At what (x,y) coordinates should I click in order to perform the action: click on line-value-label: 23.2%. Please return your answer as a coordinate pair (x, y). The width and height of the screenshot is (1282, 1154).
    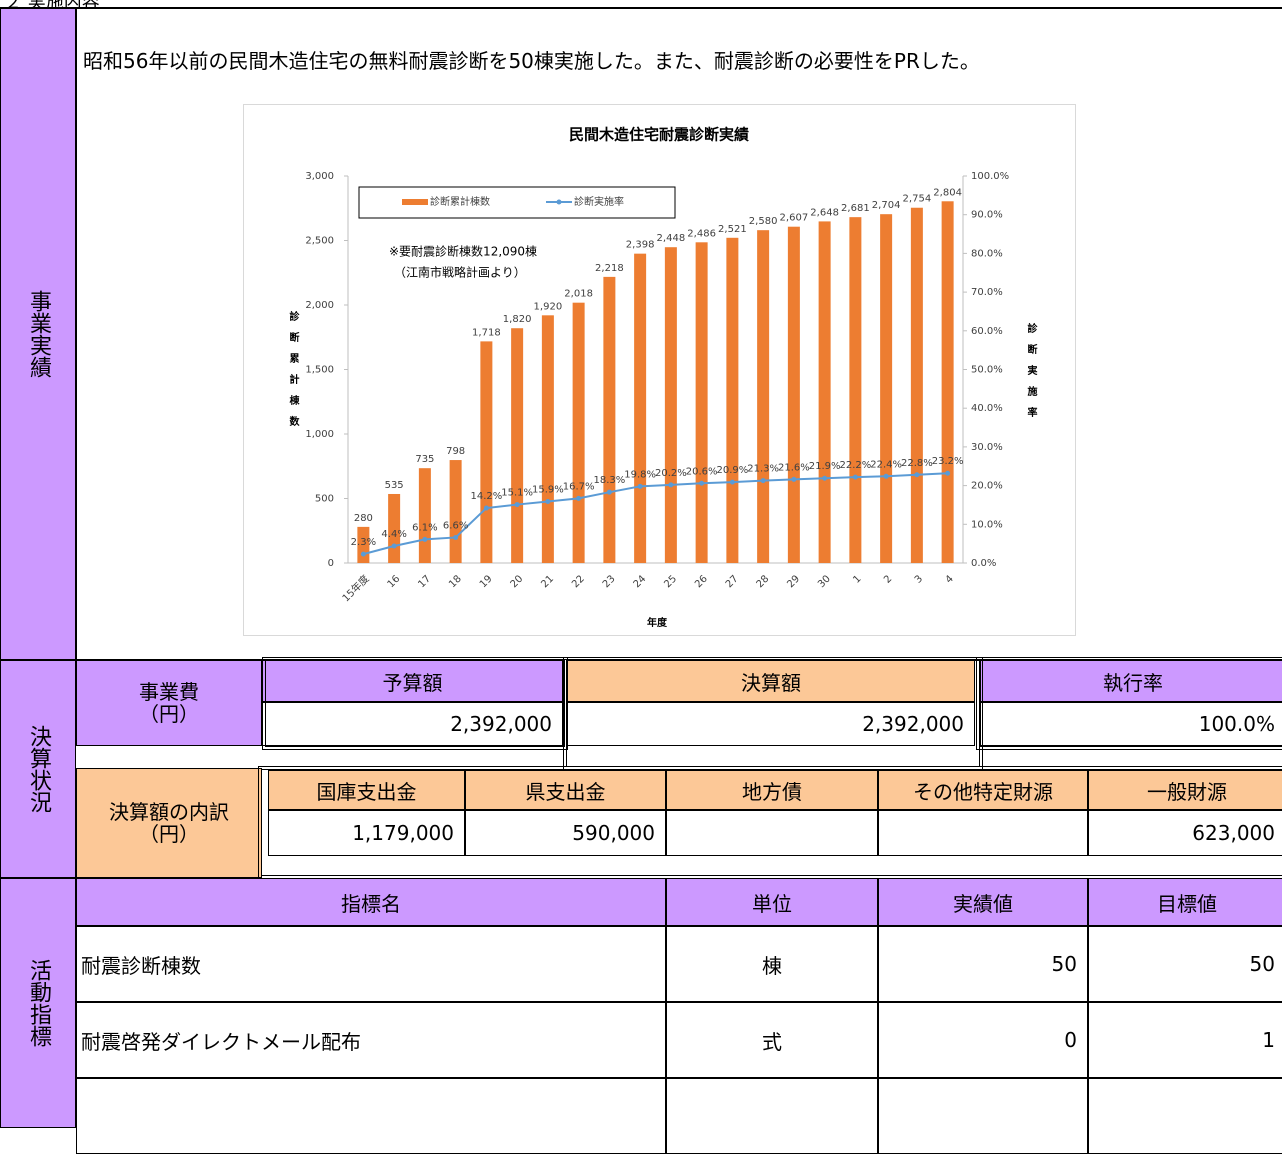
    Looking at the image, I should click on (948, 461).